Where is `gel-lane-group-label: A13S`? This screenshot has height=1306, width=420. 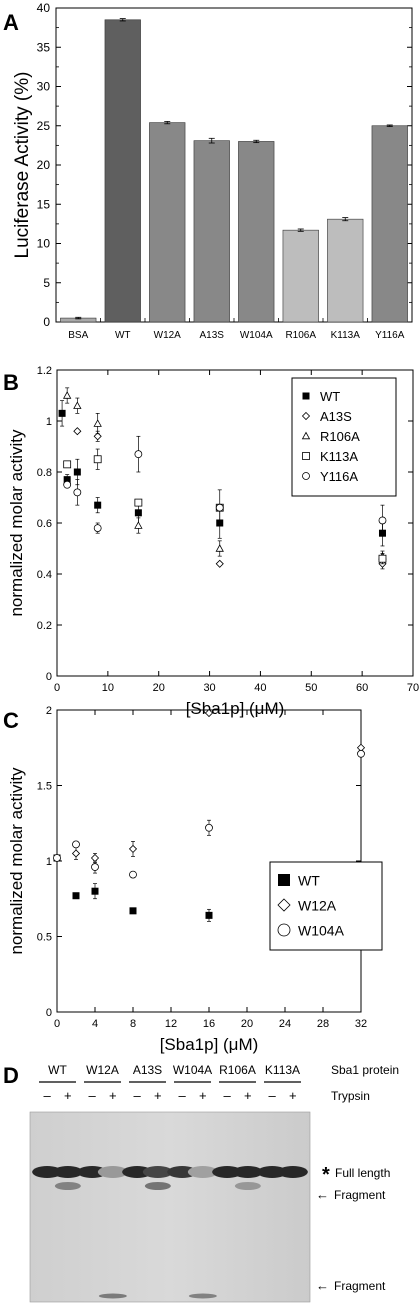
gel-lane-group-label: A13S is located at coordinates (147, 1070).